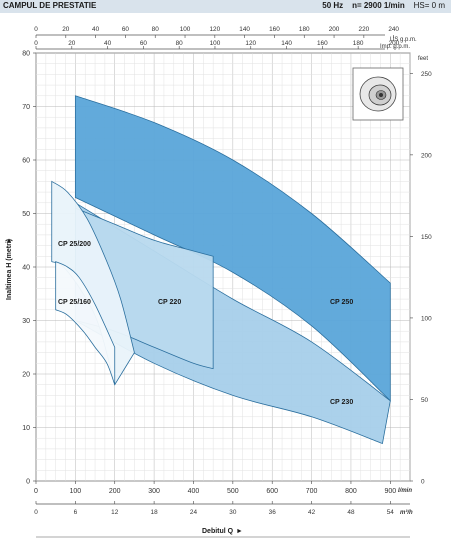  Describe the element at coordinates (334, 29) in the screenshot. I see `us-gpm-tick-label: 200` at that location.